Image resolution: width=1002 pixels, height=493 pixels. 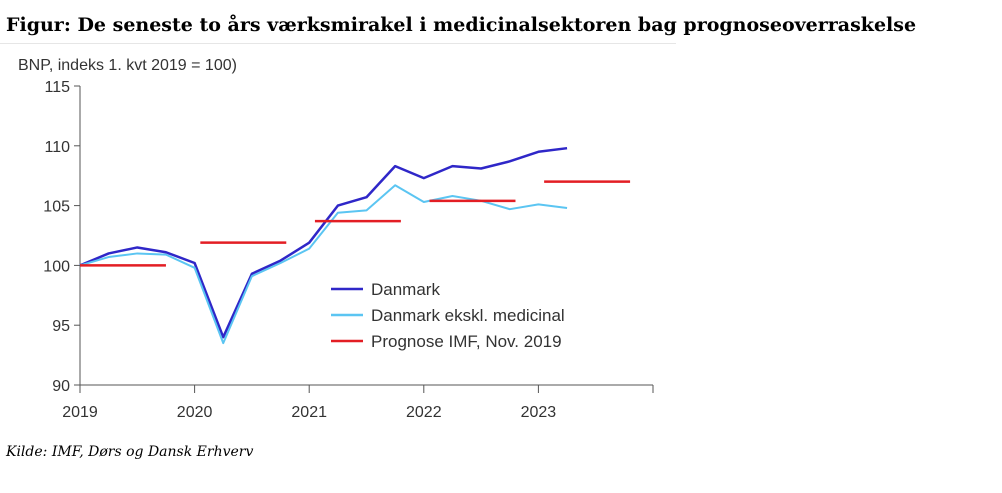 I want to click on legend-label: Danmark, so click(x=405, y=289).